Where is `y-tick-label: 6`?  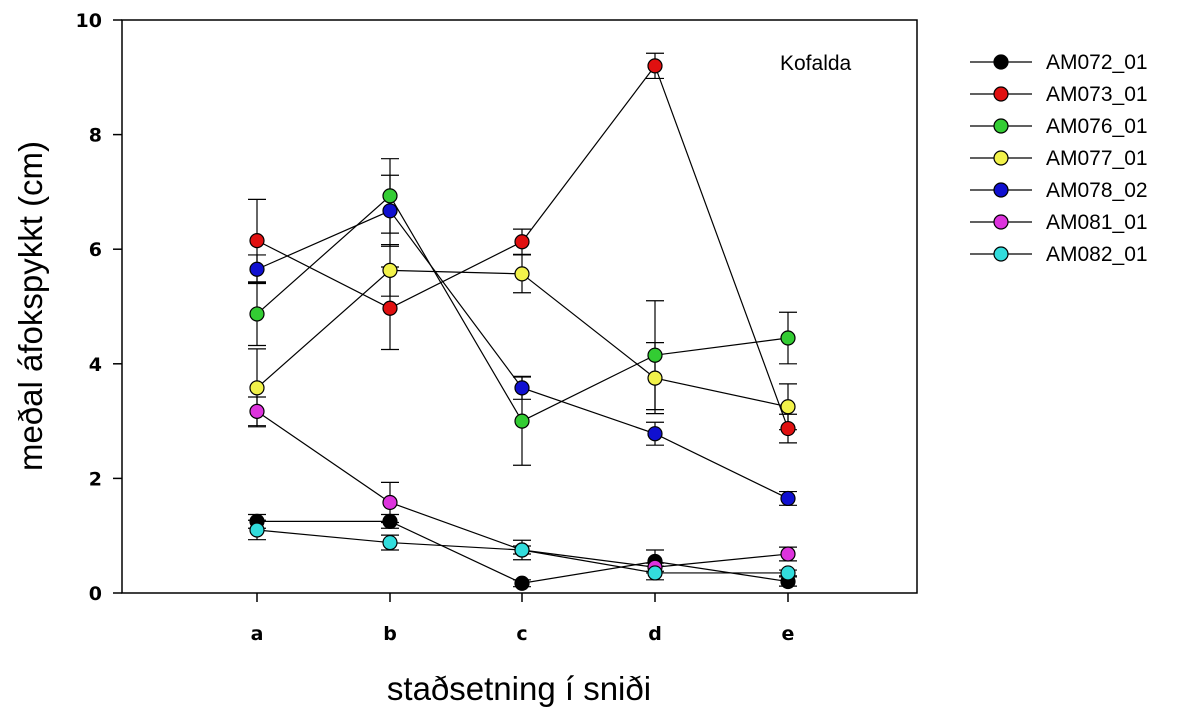 y-tick-label: 6 is located at coordinates (95, 250).